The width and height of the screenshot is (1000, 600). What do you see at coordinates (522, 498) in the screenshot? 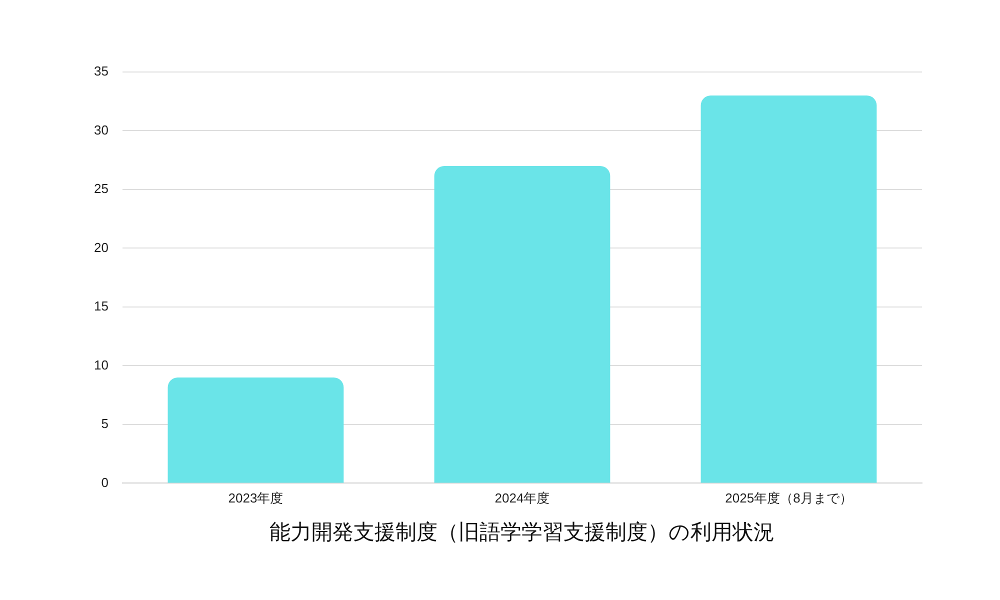
I see `x-tick-label: 2024年度` at bounding box center [522, 498].